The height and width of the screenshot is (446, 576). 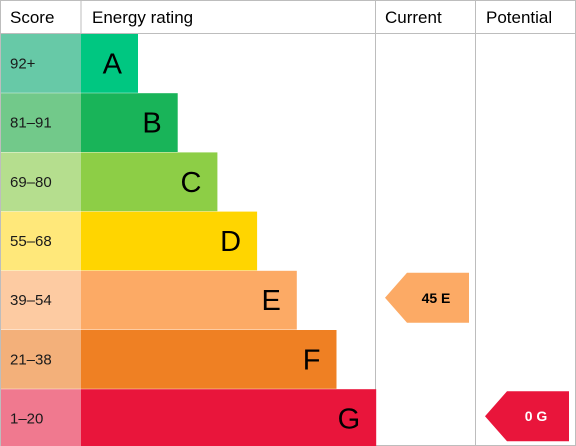 I want to click on score-label-f: 21–38, so click(x=31, y=359).